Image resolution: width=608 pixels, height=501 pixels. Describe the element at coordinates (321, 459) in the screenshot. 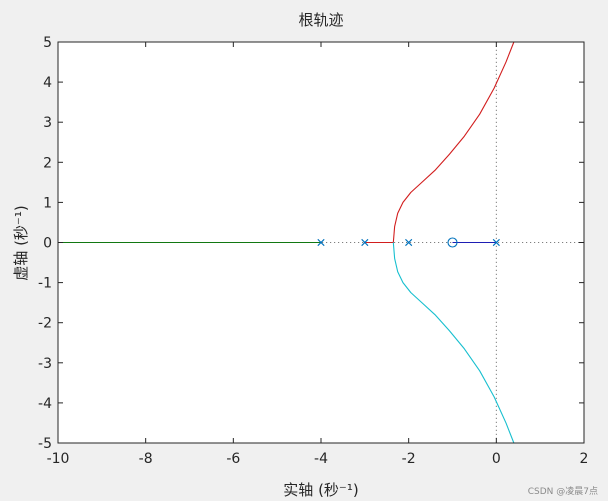

I see `x-tick-label: -4` at that location.